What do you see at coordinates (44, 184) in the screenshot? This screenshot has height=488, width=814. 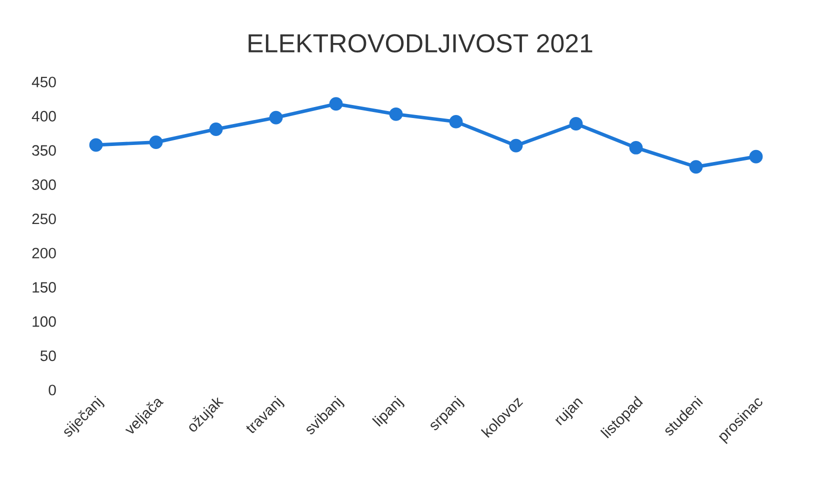 I see `y-tick-label: 300` at bounding box center [44, 184].